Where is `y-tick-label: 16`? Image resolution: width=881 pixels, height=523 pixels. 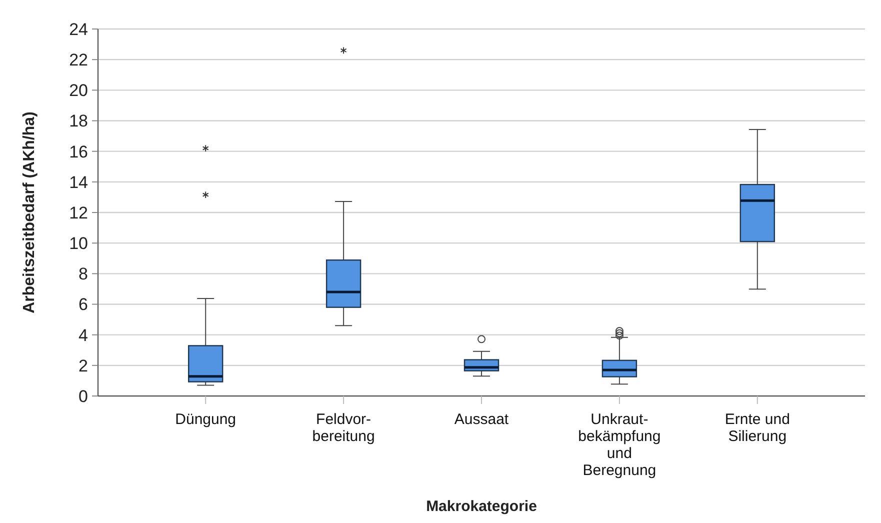 y-tick-label: 16 is located at coordinates (78, 152).